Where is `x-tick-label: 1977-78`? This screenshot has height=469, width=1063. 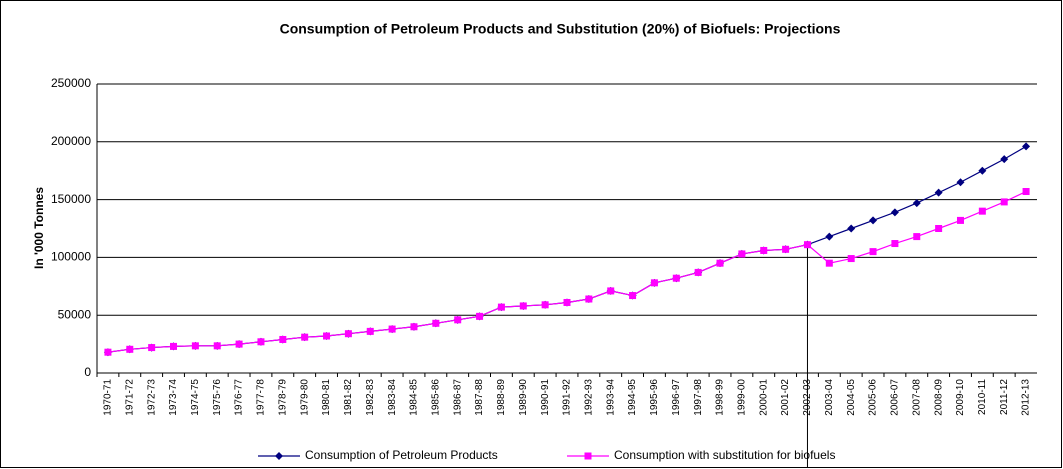 x-tick-label: 1977-78 is located at coordinates (261, 397).